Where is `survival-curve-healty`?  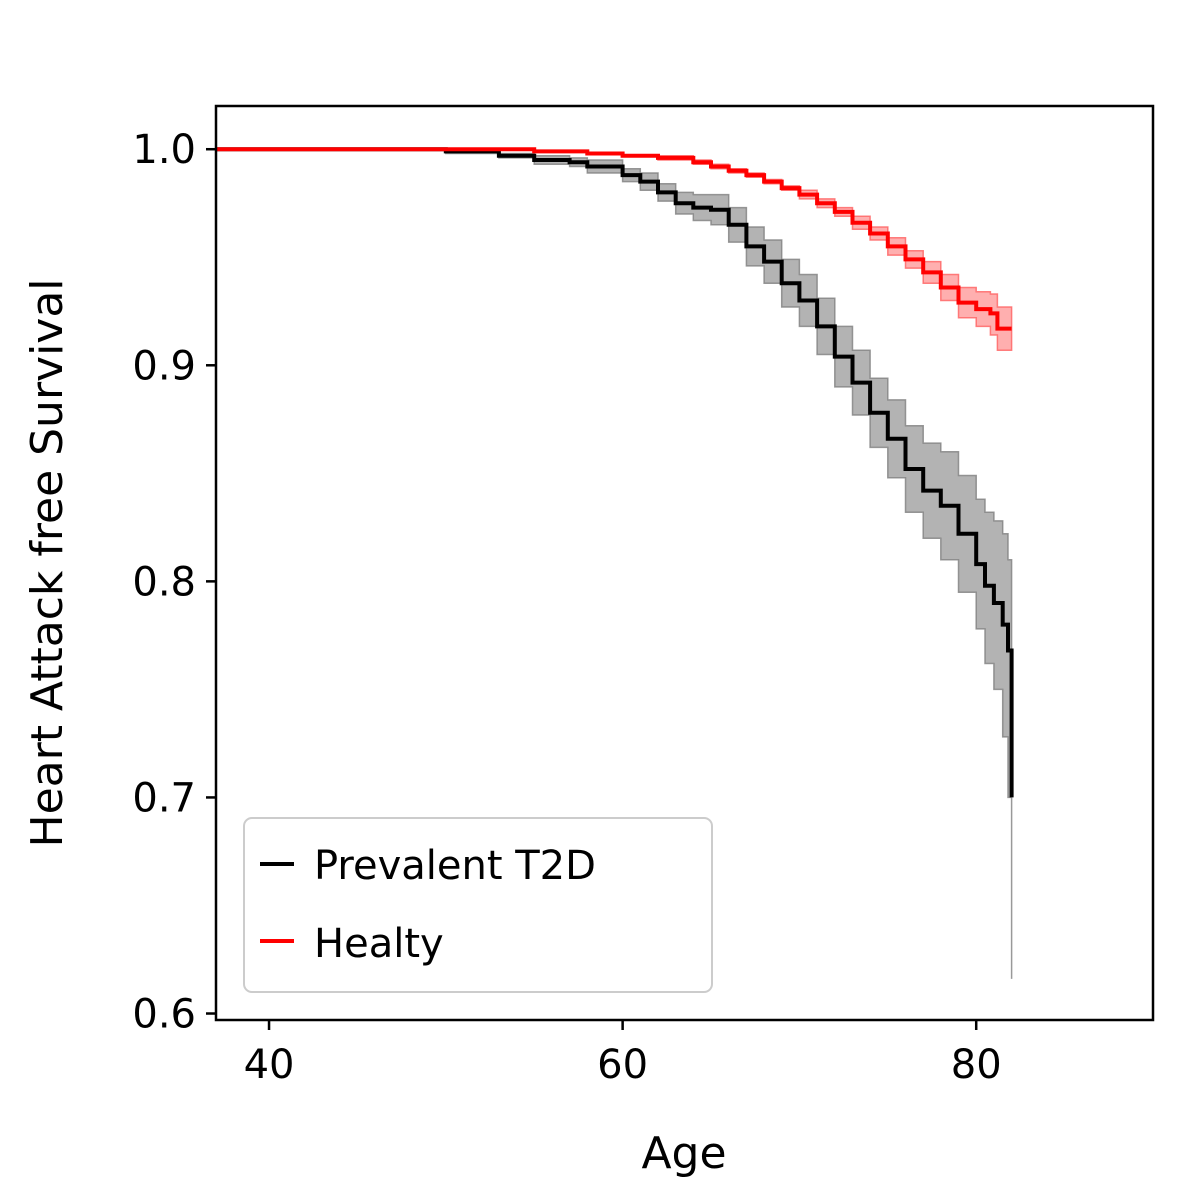 survival-curve-healty is located at coordinates (614, 239).